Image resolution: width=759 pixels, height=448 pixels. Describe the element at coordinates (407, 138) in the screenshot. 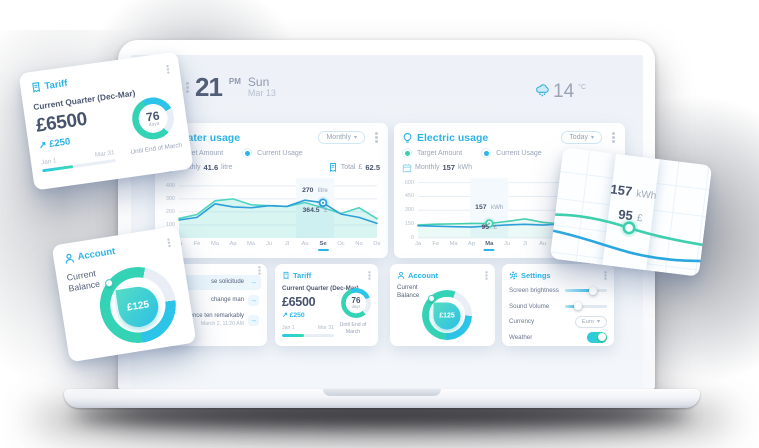

I see `lightbulb-icon` at that location.